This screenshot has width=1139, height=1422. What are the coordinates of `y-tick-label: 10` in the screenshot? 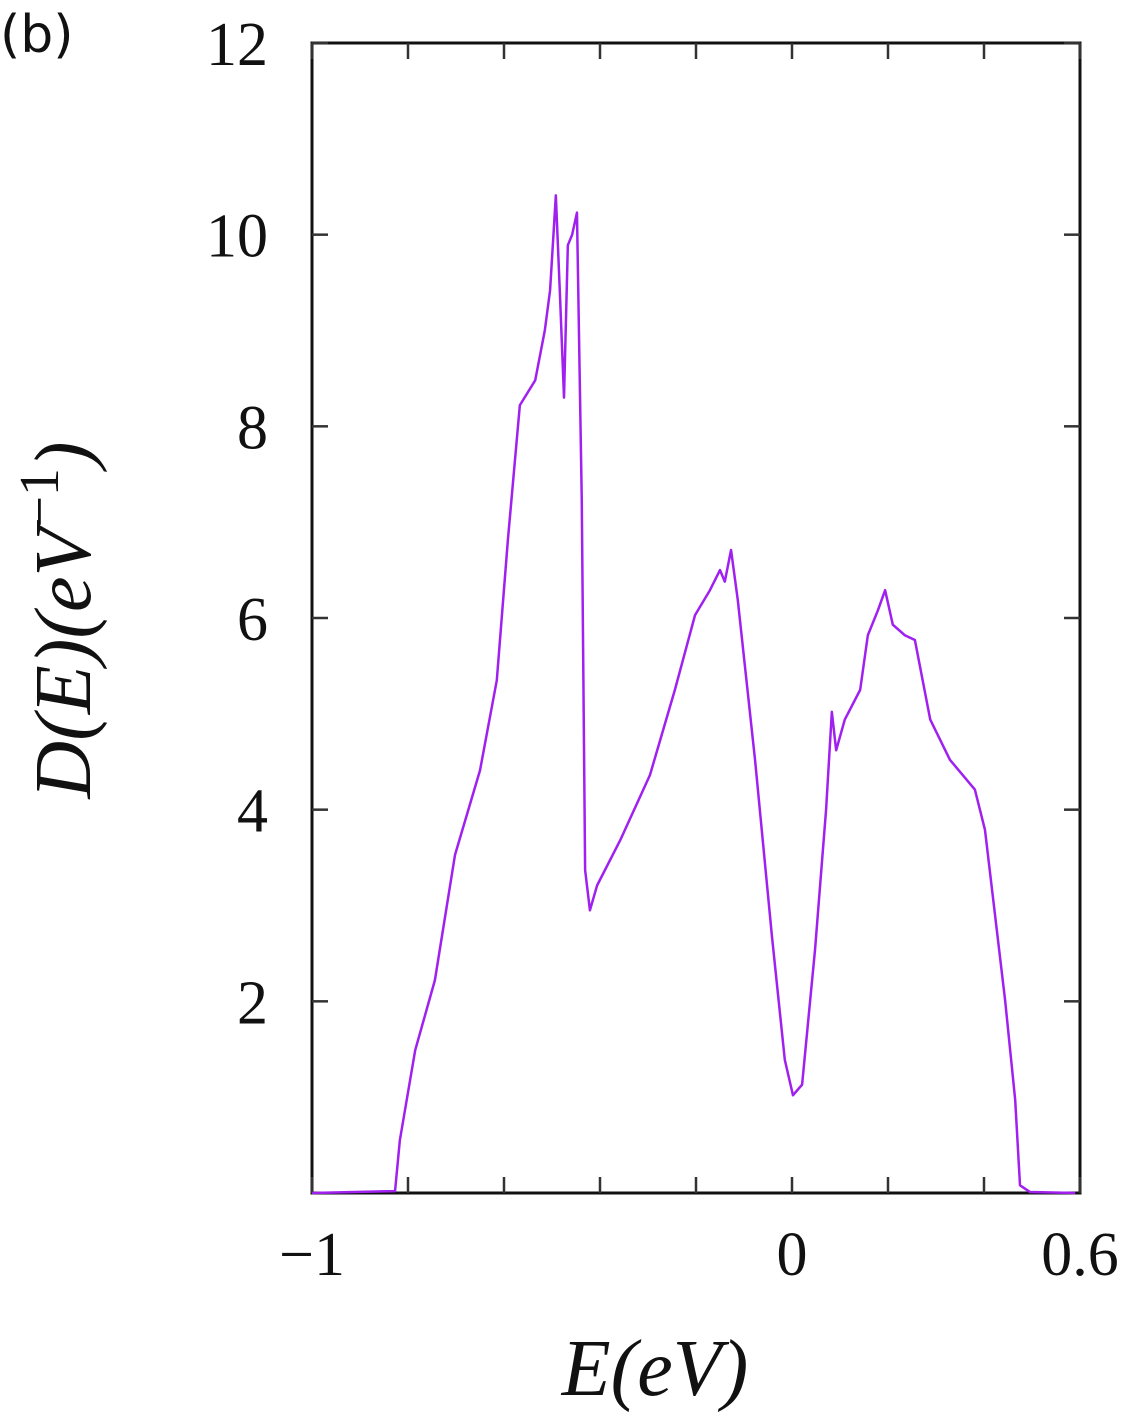 It's located at (237, 237).